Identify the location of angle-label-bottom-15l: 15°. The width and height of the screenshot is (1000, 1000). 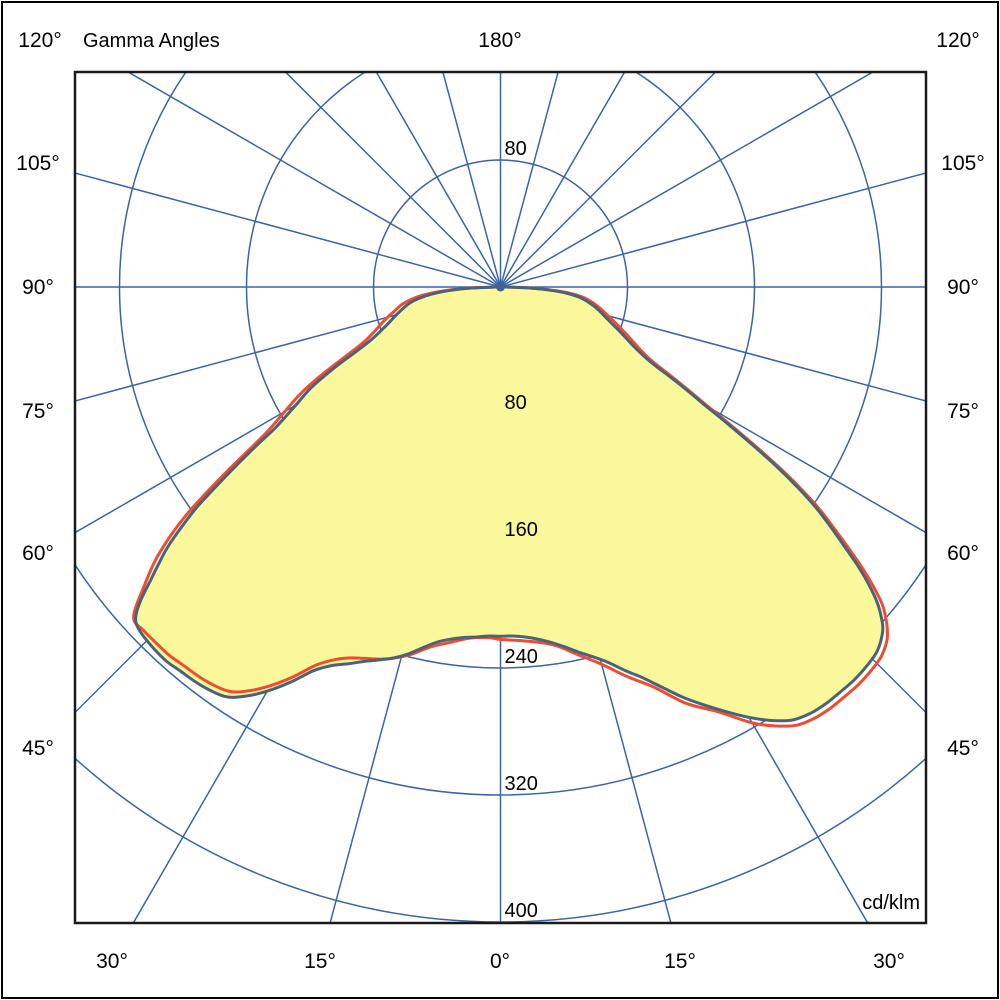
(320, 961).